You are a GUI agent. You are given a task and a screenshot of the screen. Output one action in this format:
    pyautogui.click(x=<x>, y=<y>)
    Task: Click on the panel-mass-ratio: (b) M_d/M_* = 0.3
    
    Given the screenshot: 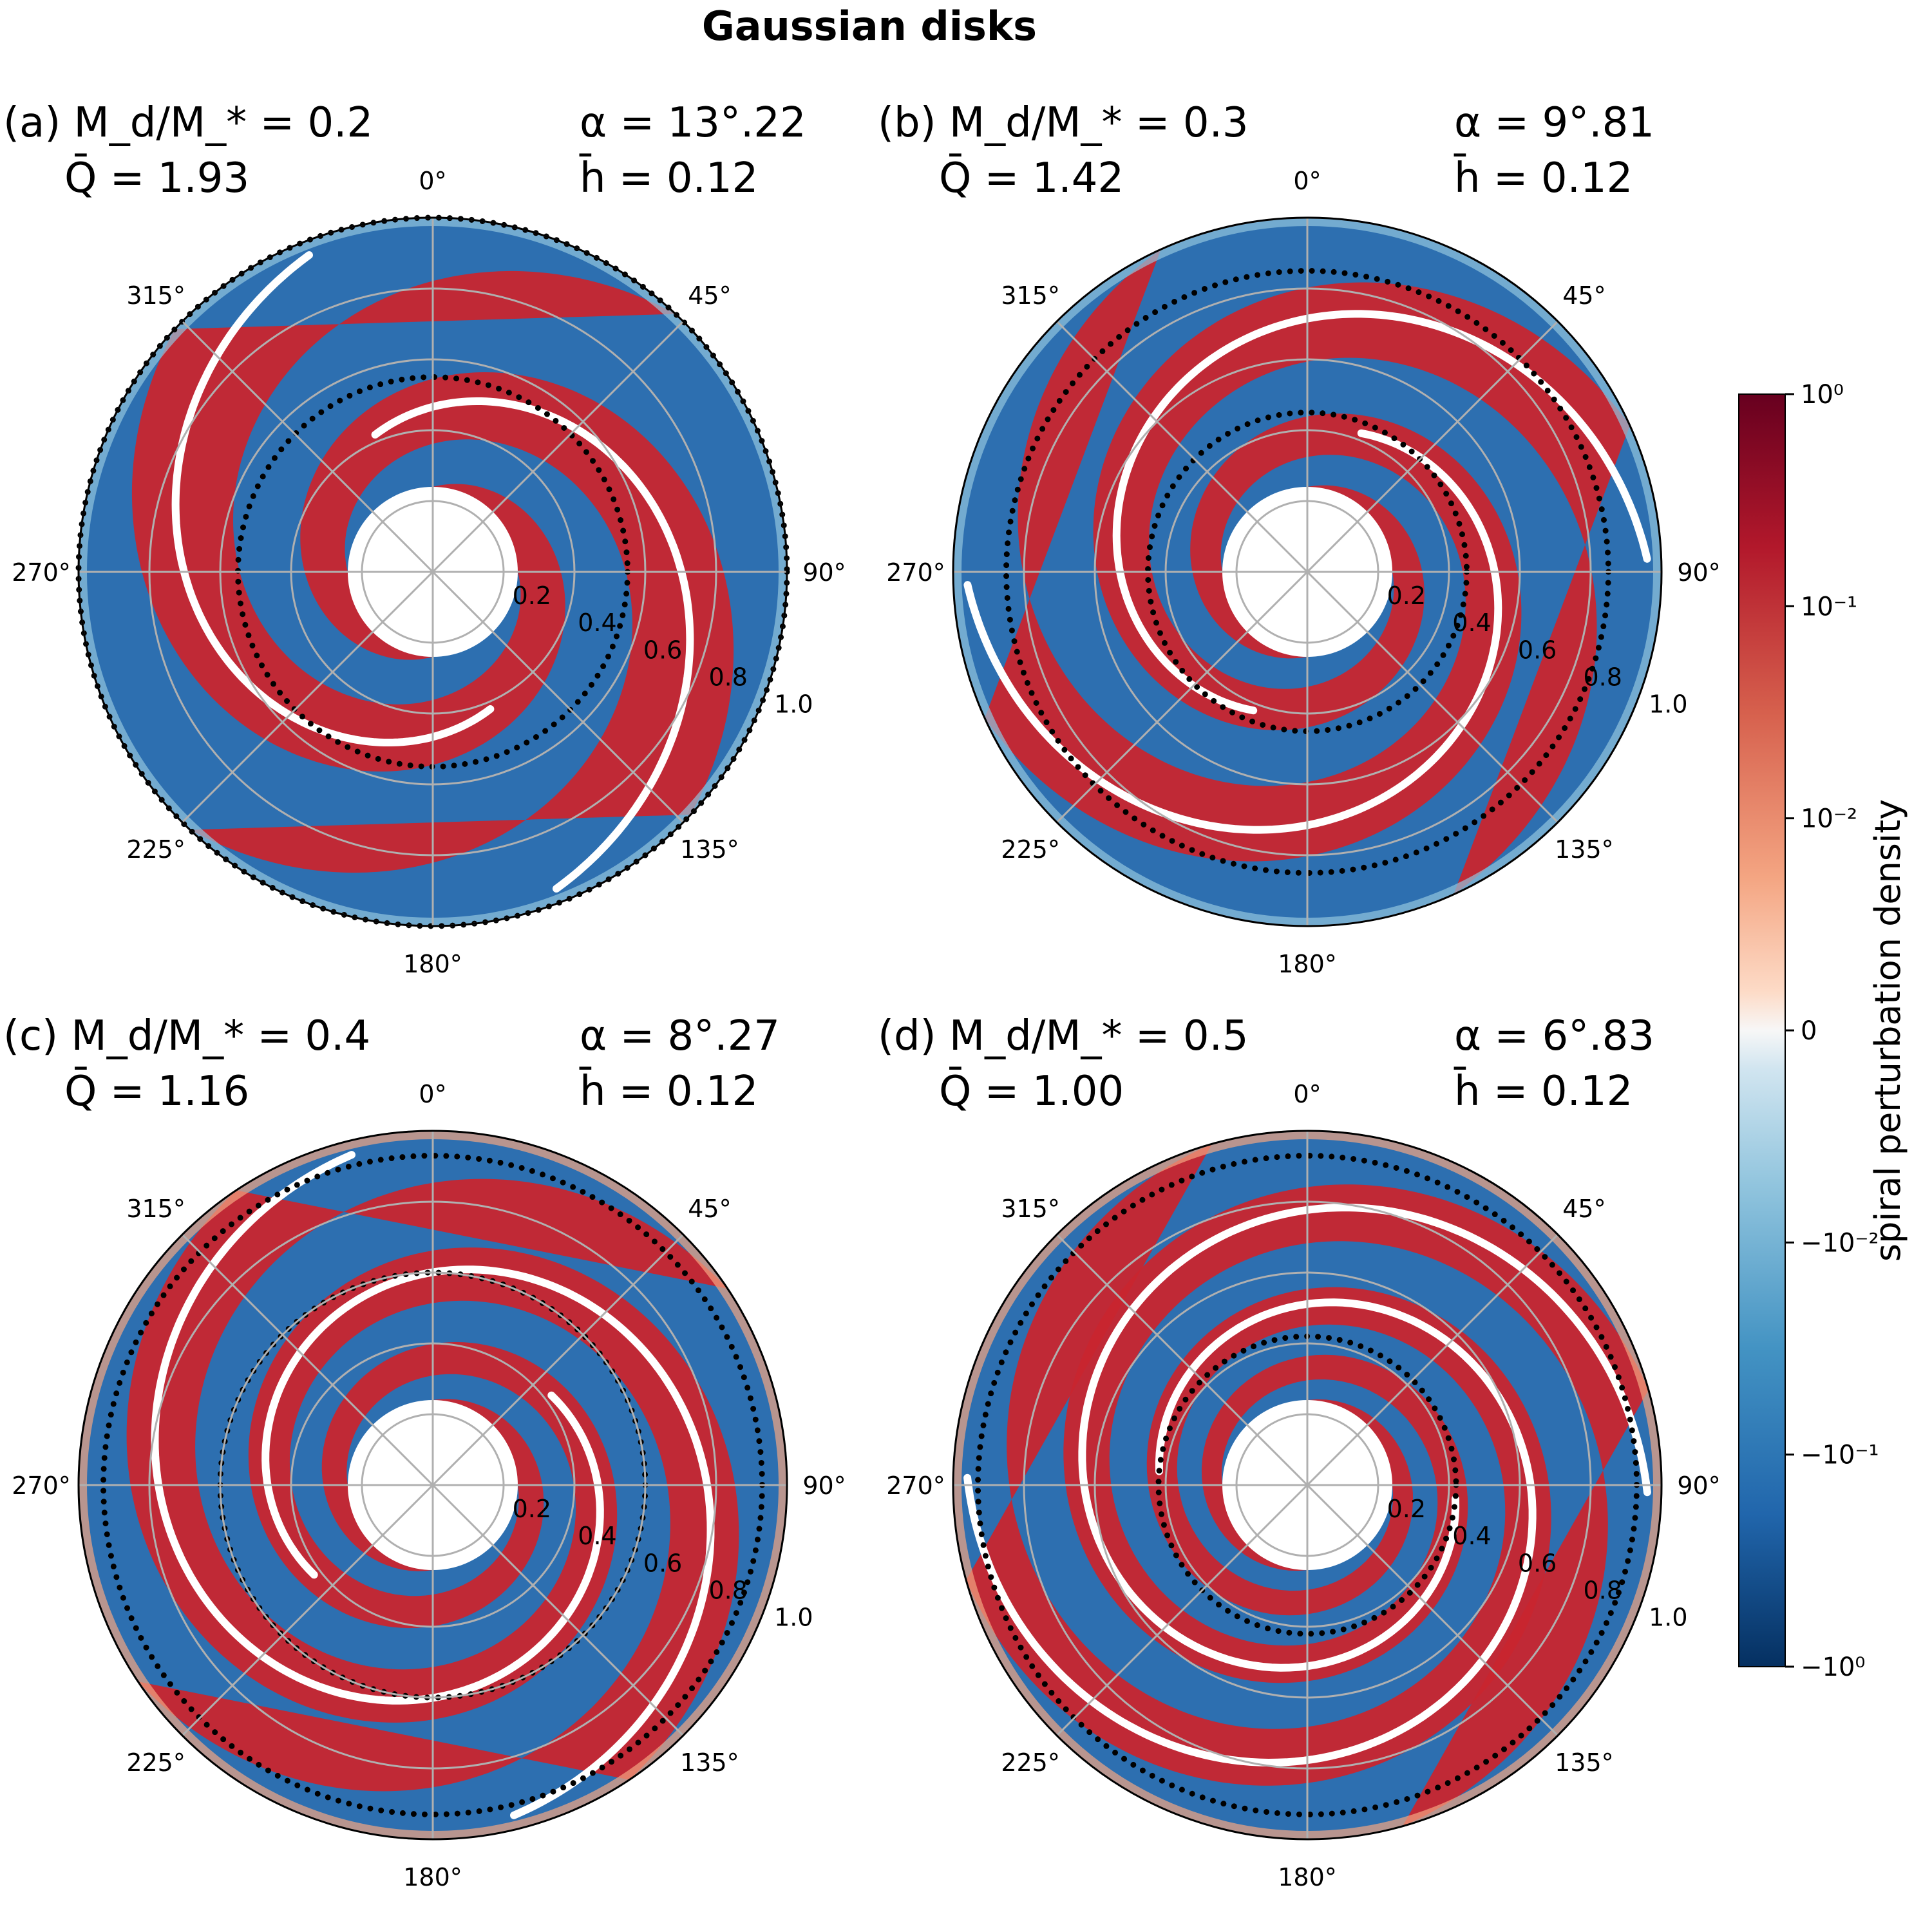 What is the action you would take?
    pyautogui.click(x=1063, y=123)
    